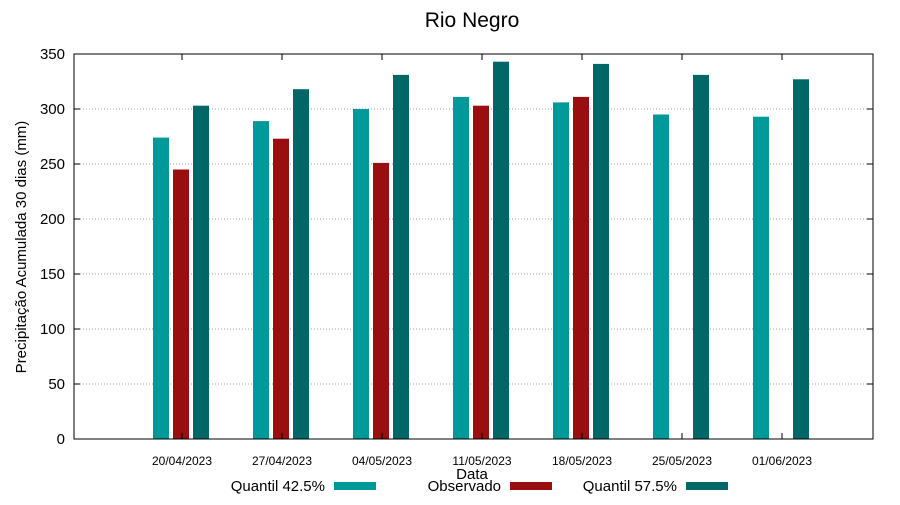 The image size is (900, 505). I want to click on y-tick-label: 350, so click(52, 54).